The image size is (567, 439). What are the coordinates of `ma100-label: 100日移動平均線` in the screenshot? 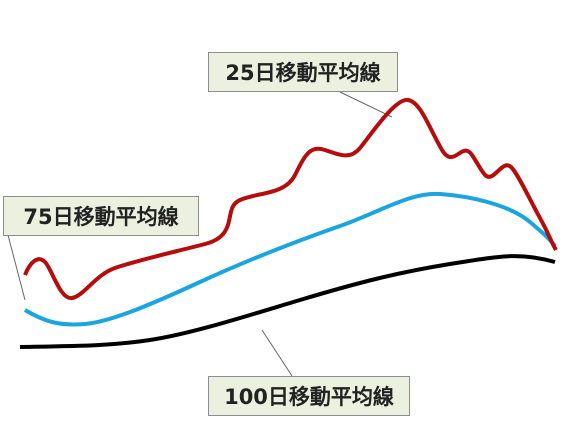 It's located at (309, 396).